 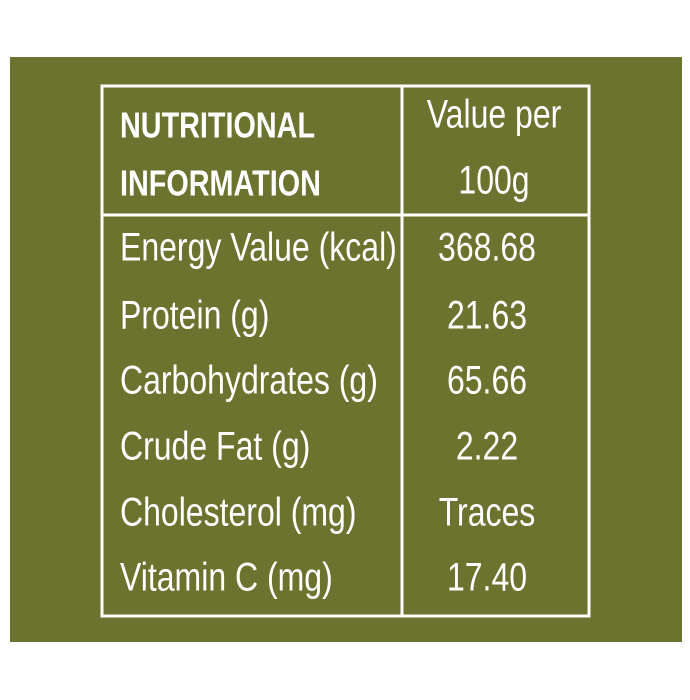 What do you see at coordinates (238, 511) in the screenshot?
I see `nutrient-name: Cholesterol (mg)` at bounding box center [238, 511].